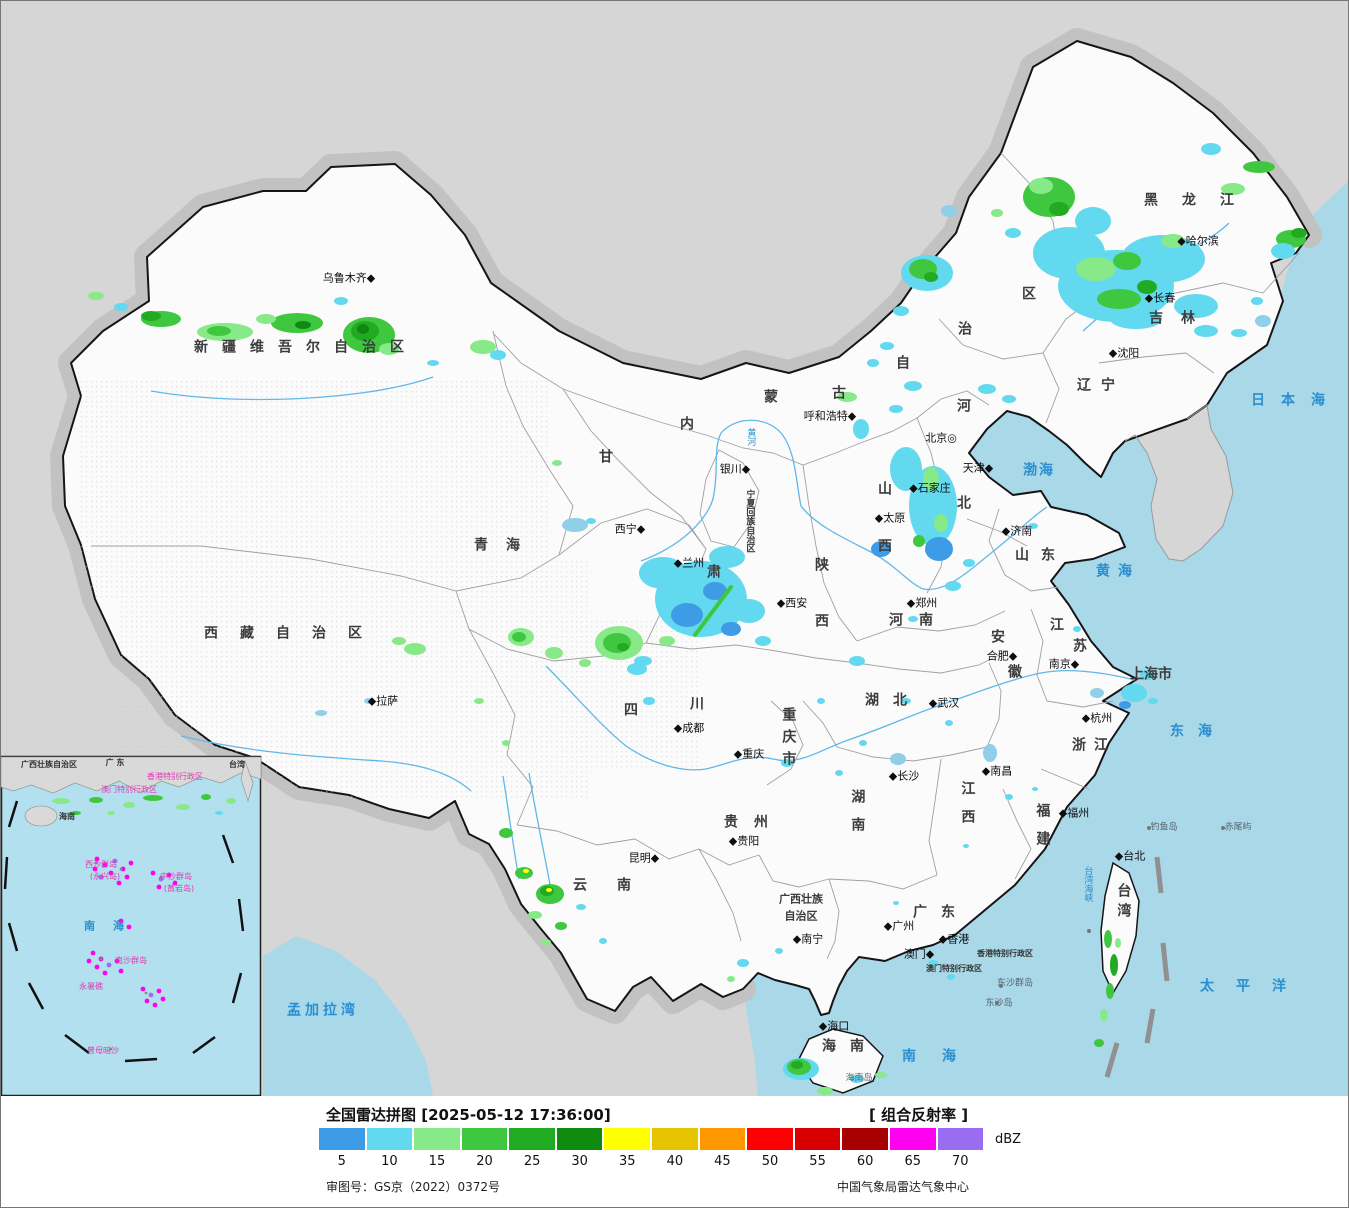 This screenshot has width=1349, height=1208. I want to click on legend-segment-25: 25, so click(532, 1148).